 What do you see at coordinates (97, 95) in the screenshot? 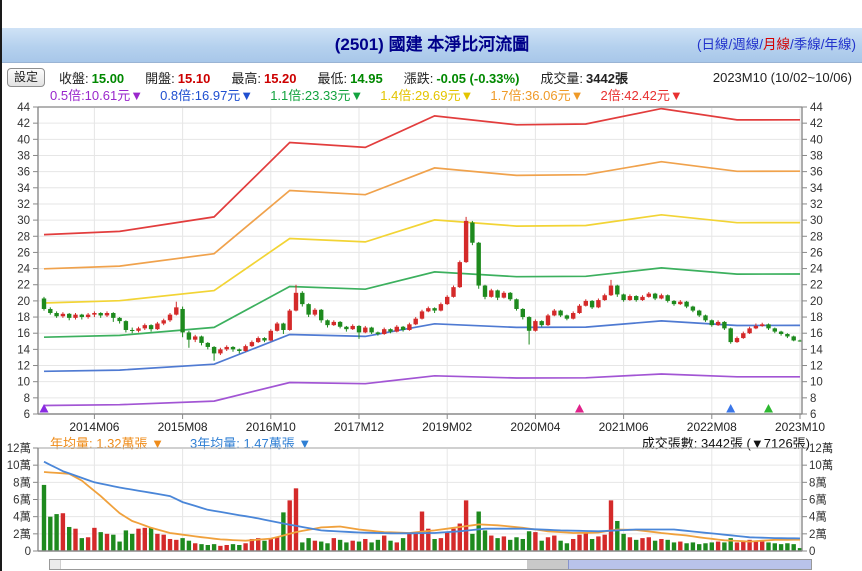
I see `band-legend-item: 0.5倍:10.61元▼` at bounding box center [97, 95].